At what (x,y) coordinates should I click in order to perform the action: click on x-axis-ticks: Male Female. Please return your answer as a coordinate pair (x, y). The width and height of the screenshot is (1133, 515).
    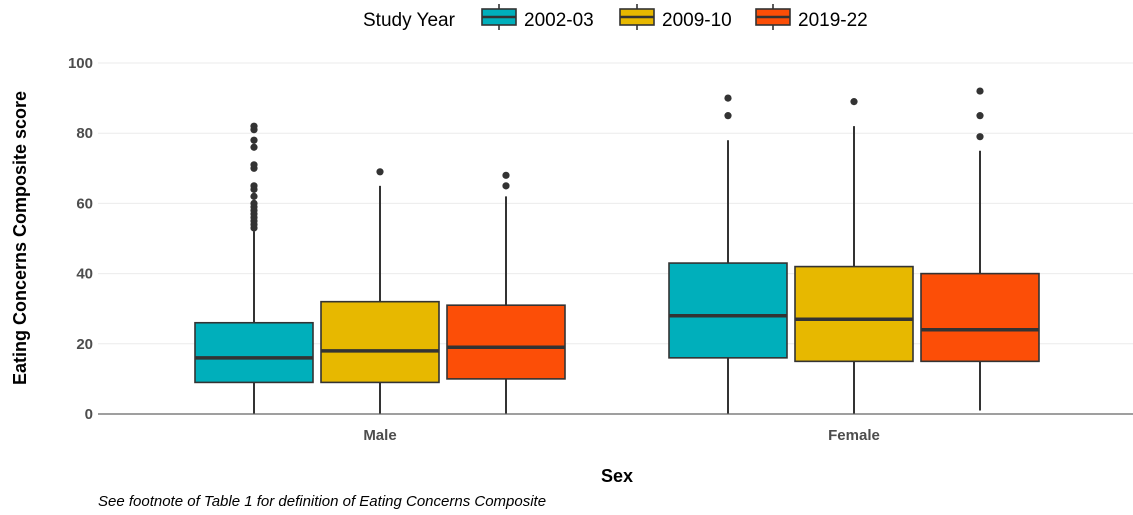
    Looking at the image, I should click on (621, 435).